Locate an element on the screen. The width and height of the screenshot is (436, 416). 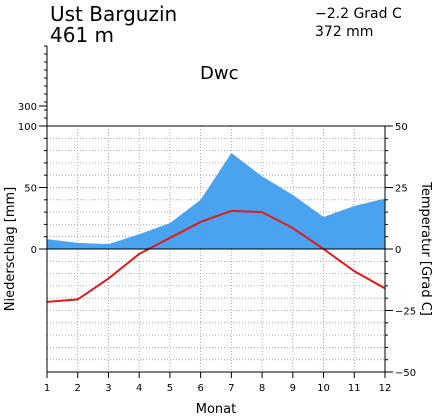
x-tick-label: 11 is located at coordinates (354, 388).